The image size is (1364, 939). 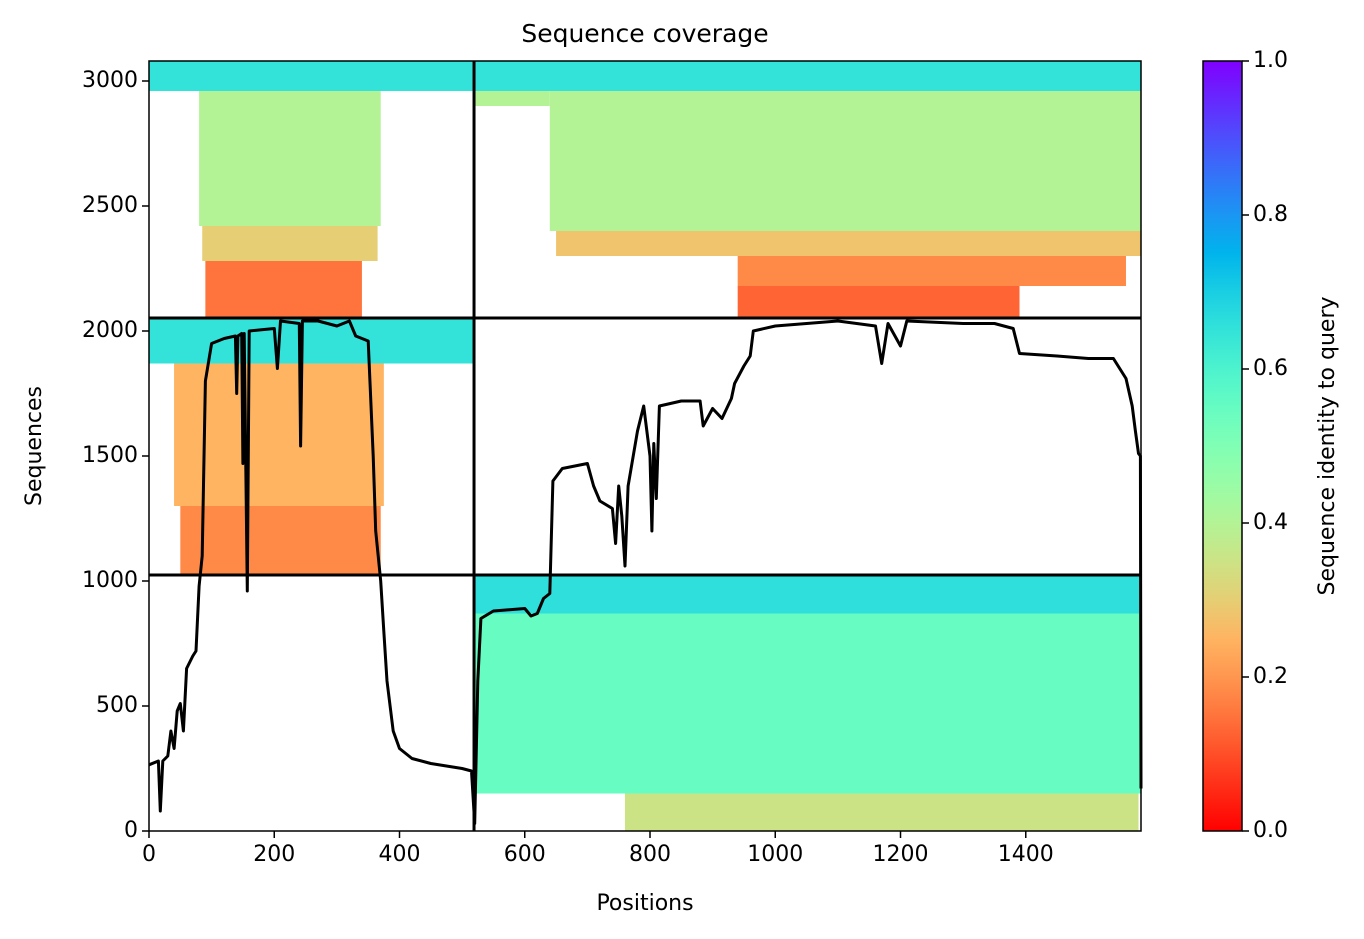 I want to click on x-tick-label: 600, so click(x=525, y=854).